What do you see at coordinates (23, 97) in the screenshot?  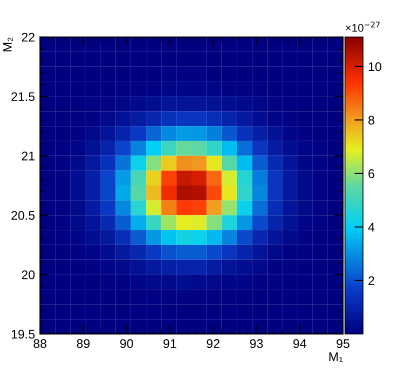 I see `y-tick-label: 21.5` at bounding box center [23, 97].